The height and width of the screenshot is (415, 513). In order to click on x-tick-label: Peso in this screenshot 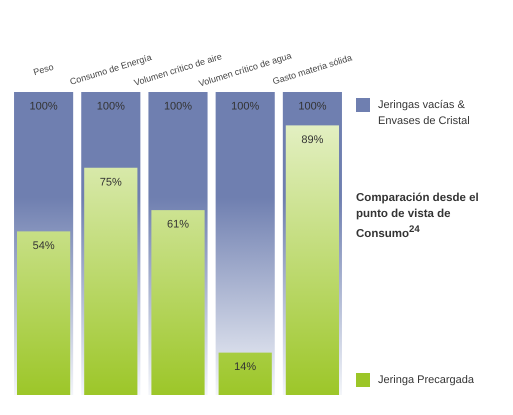, I will do `click(43, 70)`.